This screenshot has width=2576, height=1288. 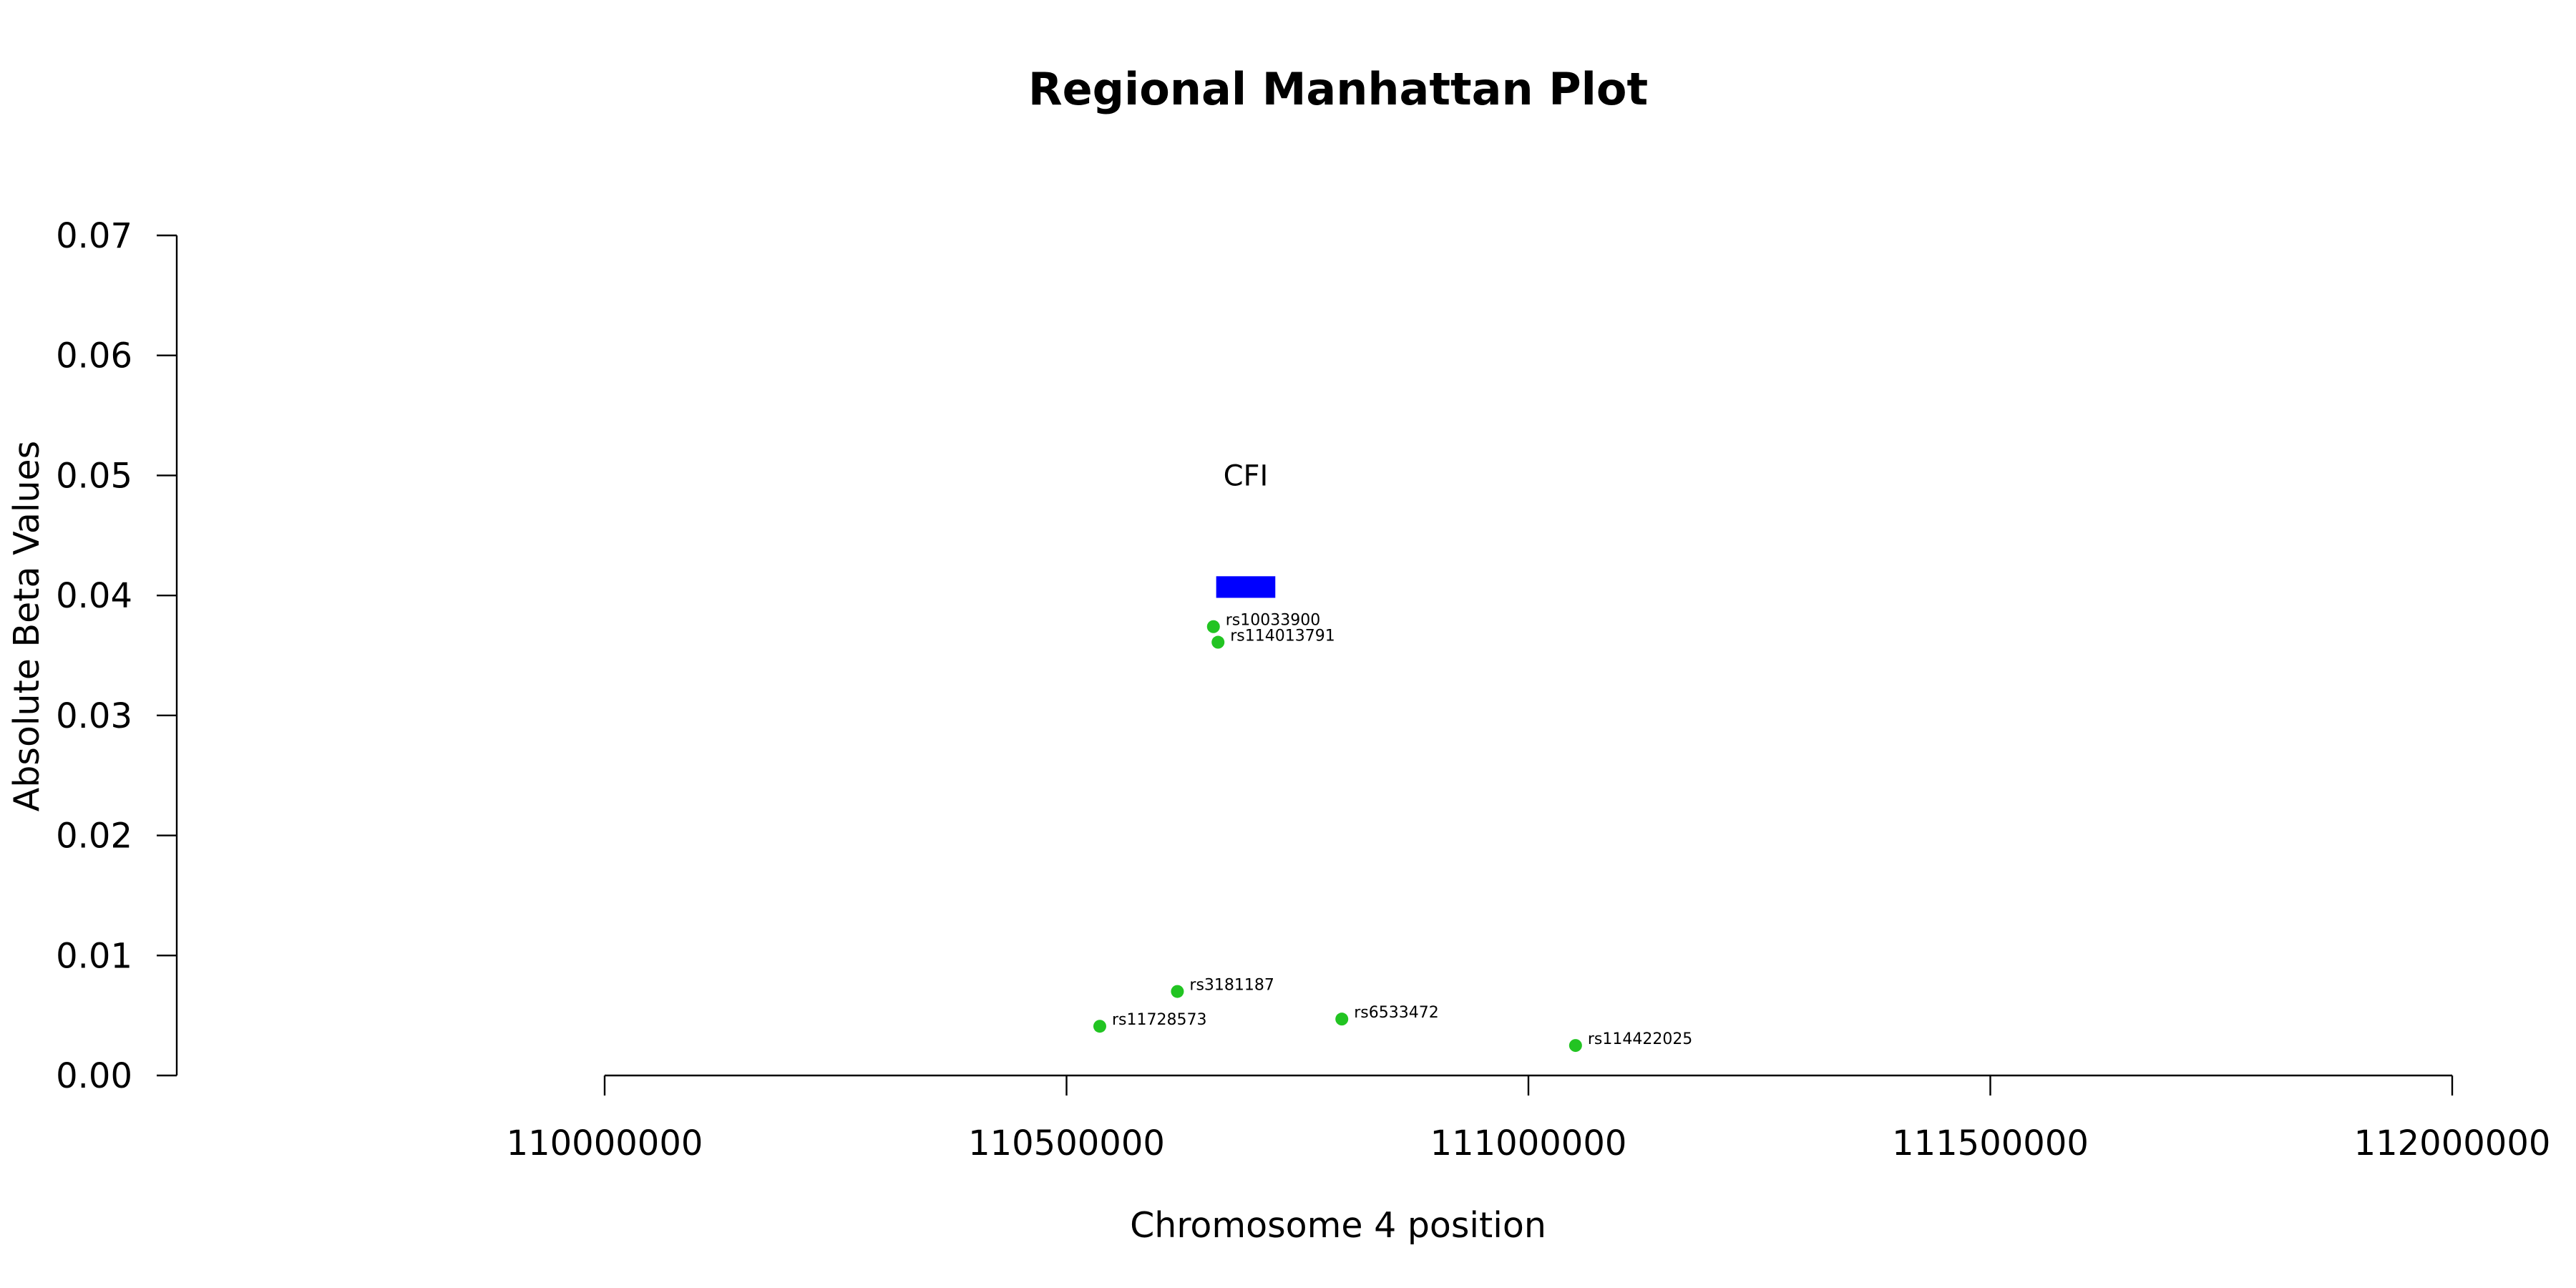 I want to click on snp-label: rs3181187, so click(x=1231, y=986).